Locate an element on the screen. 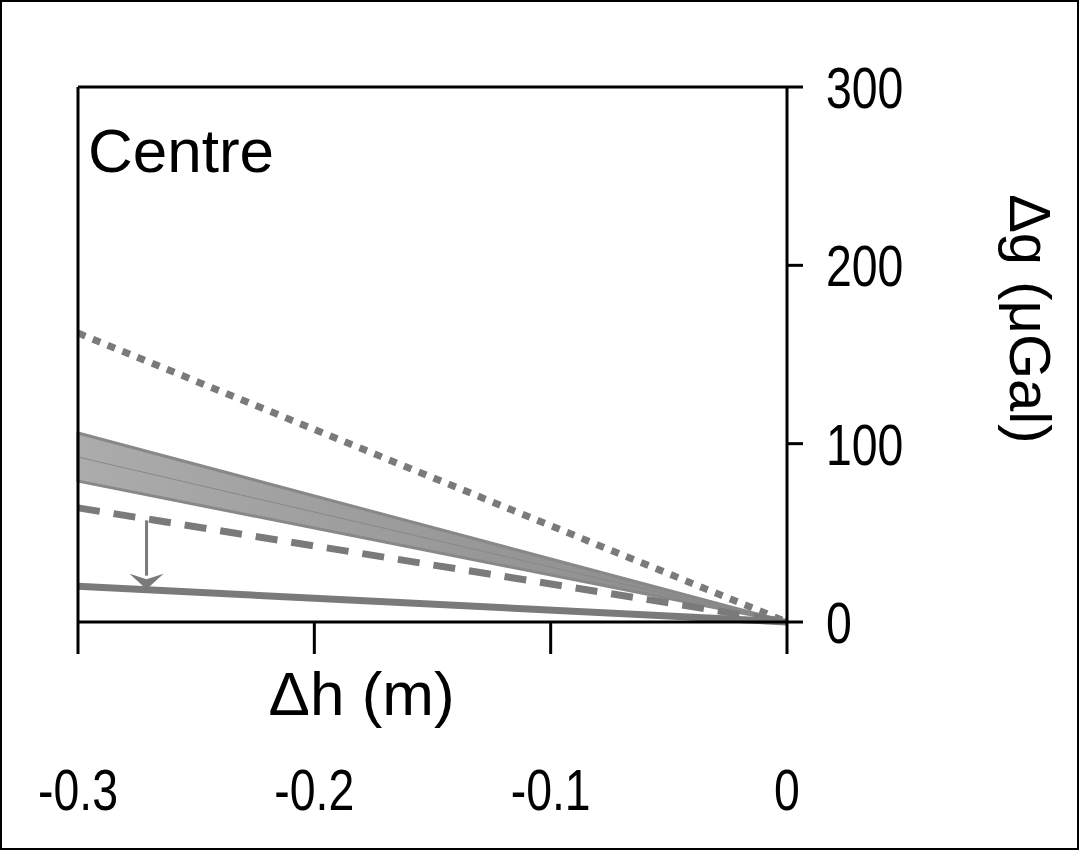 The image size is (1079, 850). y-tick-label: 200 is located at coordinates (865, 266).